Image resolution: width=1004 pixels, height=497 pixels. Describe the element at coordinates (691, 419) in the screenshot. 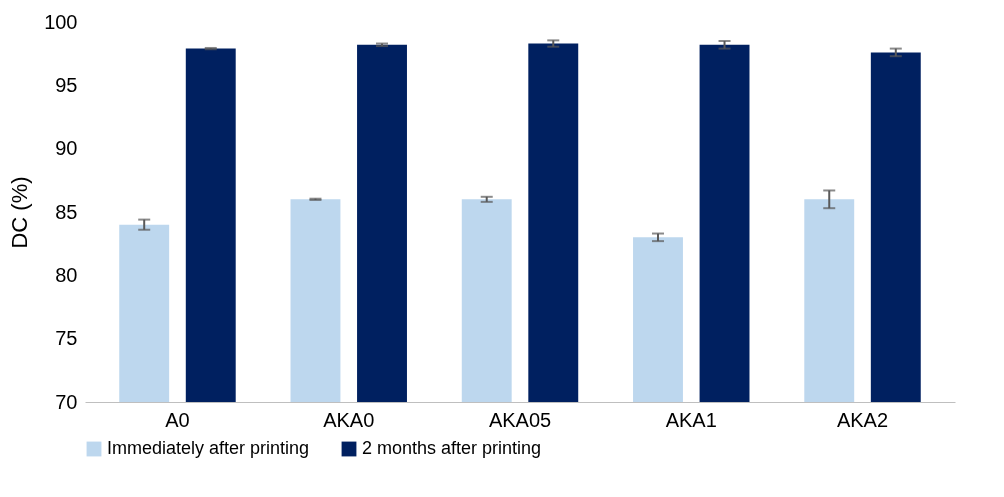

I see `x-tick-label: AKA1` at that location.